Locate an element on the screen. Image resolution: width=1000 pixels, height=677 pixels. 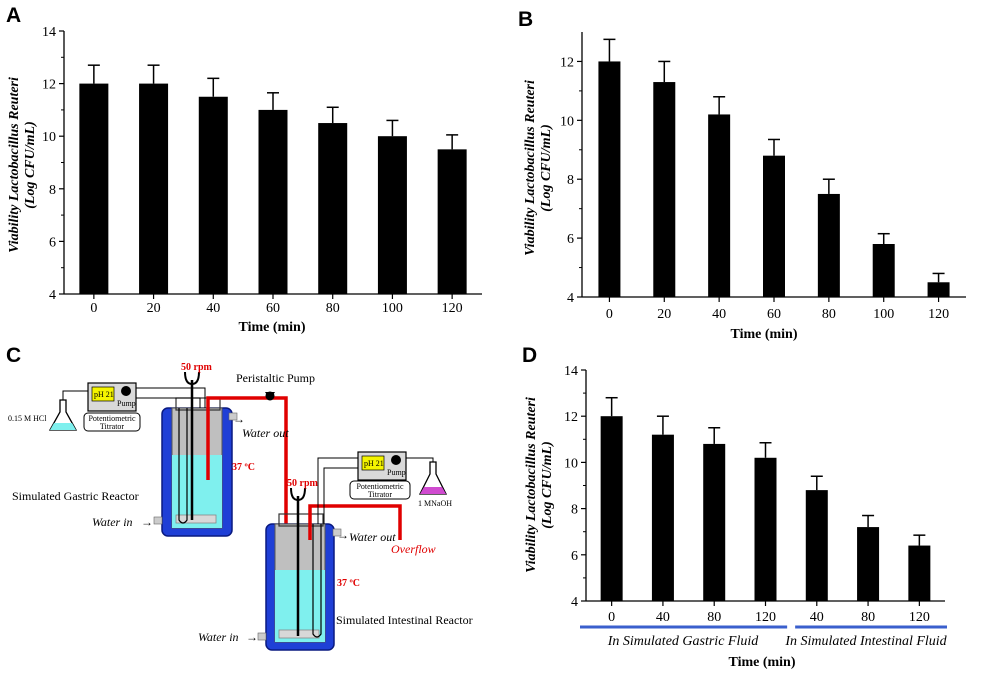
water-in-arrow-2: → is located at coordinates (252, 637).